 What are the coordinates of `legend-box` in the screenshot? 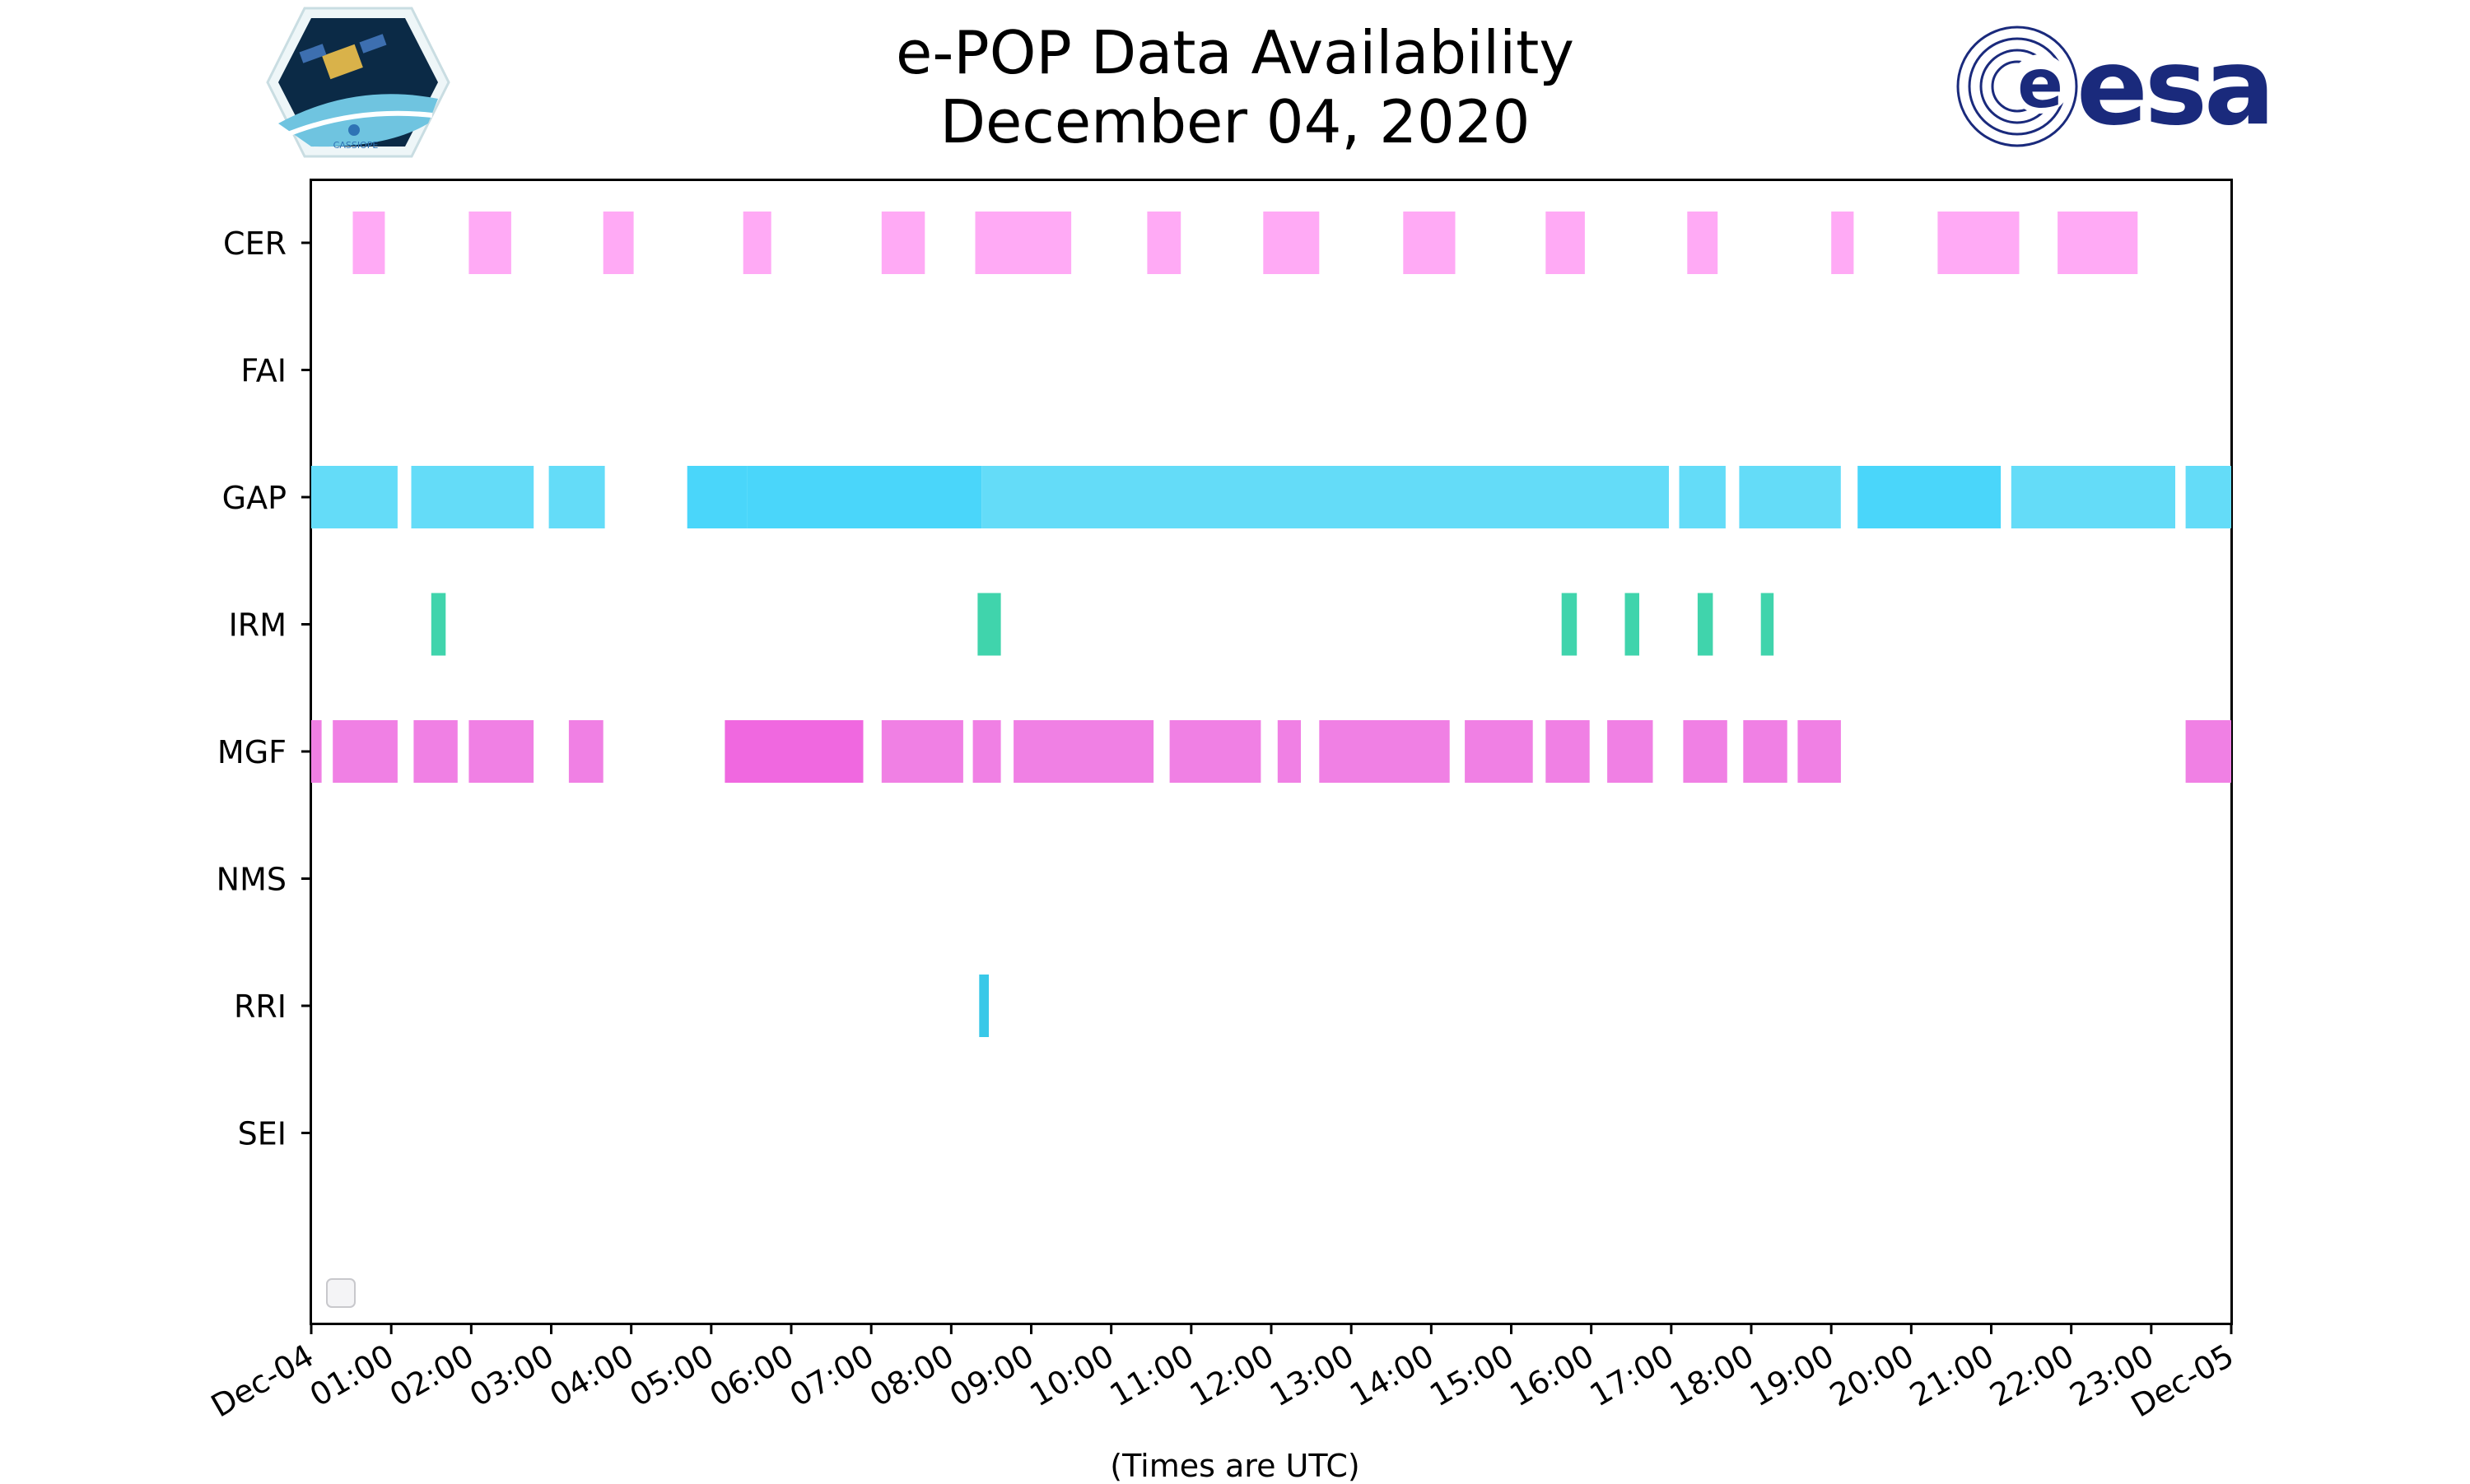 It's located at (341, 1293).